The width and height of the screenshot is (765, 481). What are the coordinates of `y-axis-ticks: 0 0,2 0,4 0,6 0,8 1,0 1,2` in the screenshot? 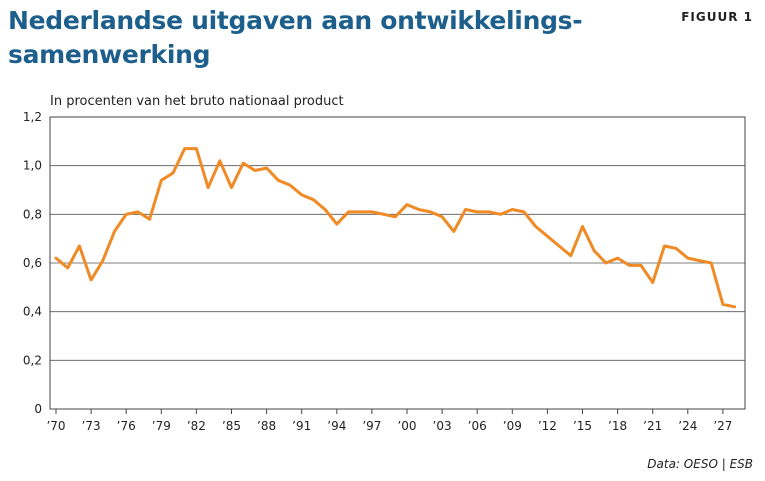 It's located at (32, 263).